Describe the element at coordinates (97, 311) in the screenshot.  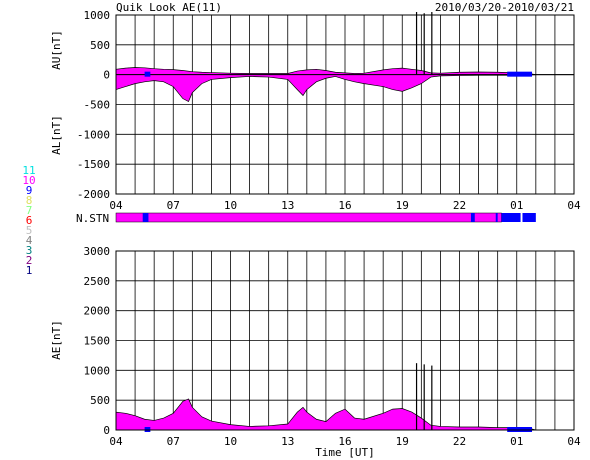
I see `y-tick-label: 2000` at that location.